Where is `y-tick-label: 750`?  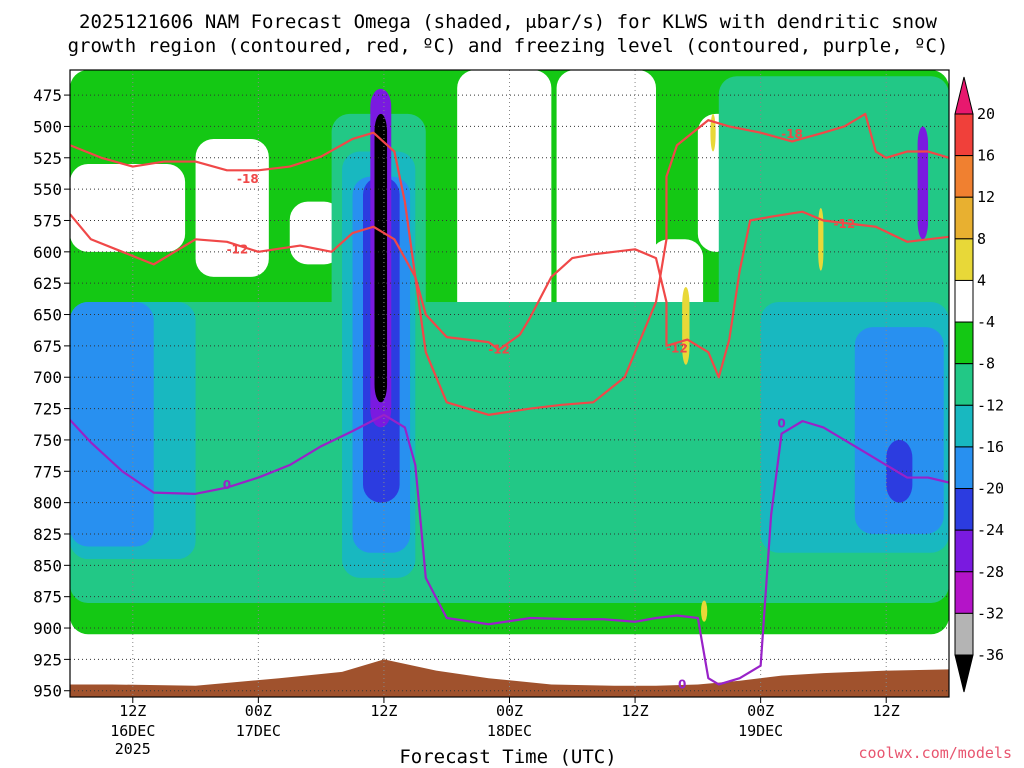 y-tick-label: 750 is located at coordinates (47, 440).